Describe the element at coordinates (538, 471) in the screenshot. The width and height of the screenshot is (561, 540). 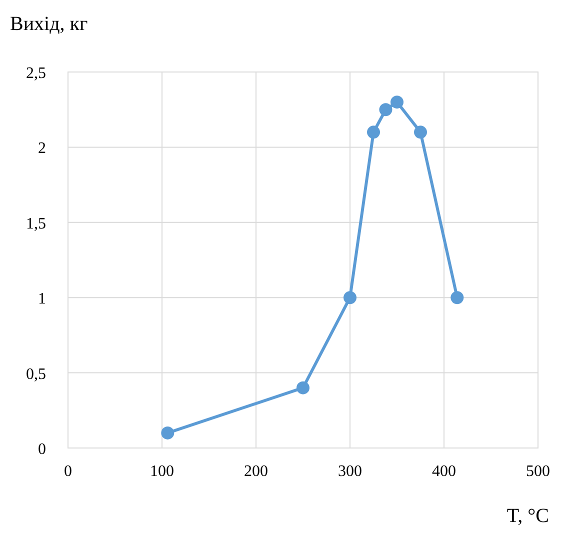
I see `x-tick-label: 500` at that location.